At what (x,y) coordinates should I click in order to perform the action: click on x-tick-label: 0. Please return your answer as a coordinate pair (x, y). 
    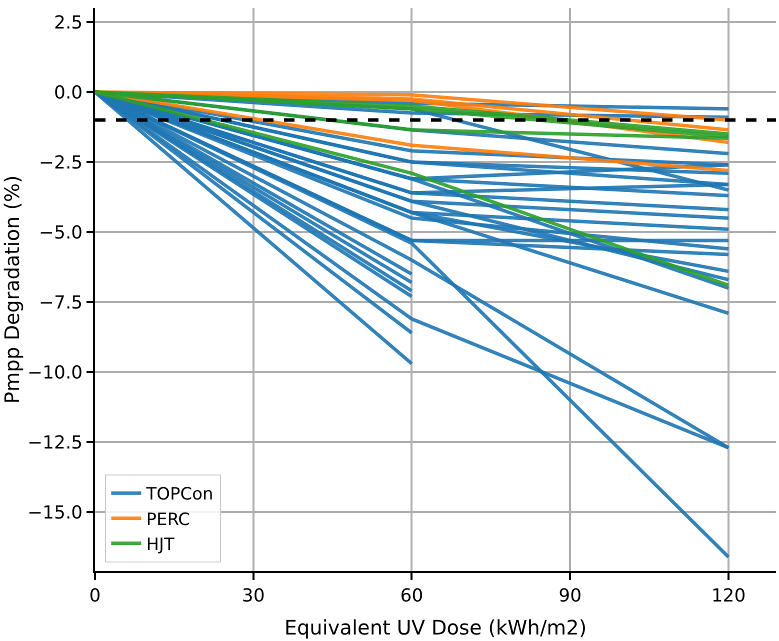
    Looking at the image, I should click on (95, 595).